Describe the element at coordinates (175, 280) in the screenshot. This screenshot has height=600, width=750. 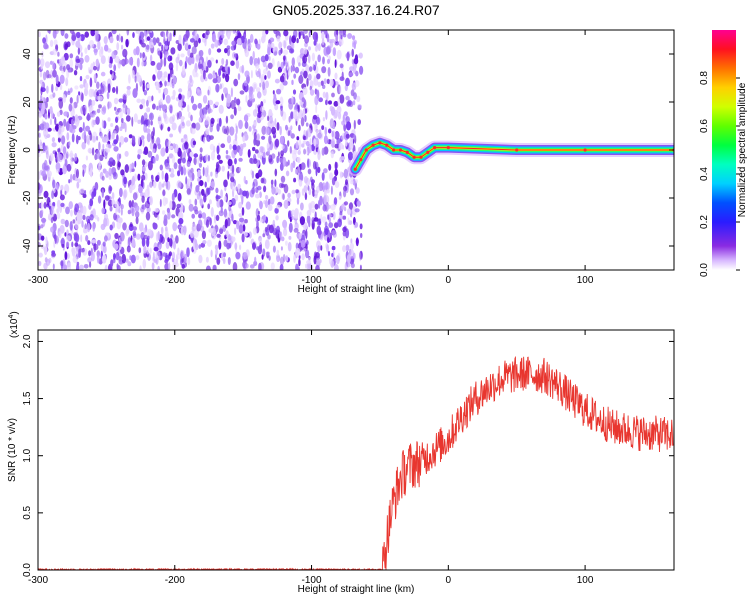
I see `x-tick-label: -200` at that location.